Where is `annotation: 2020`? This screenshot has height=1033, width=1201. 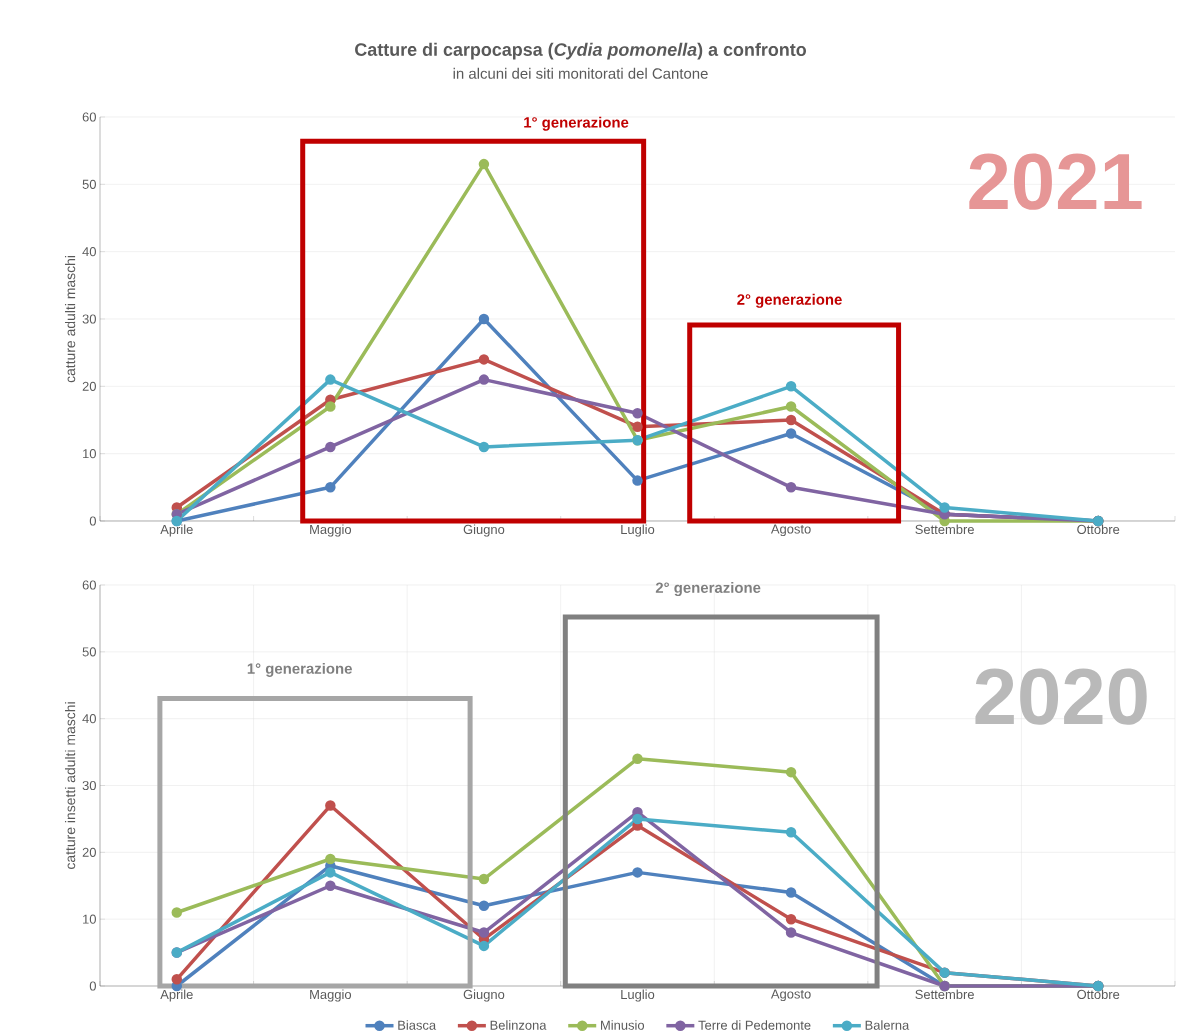 annotation: 2020 is located at coordinates (1061, 696).